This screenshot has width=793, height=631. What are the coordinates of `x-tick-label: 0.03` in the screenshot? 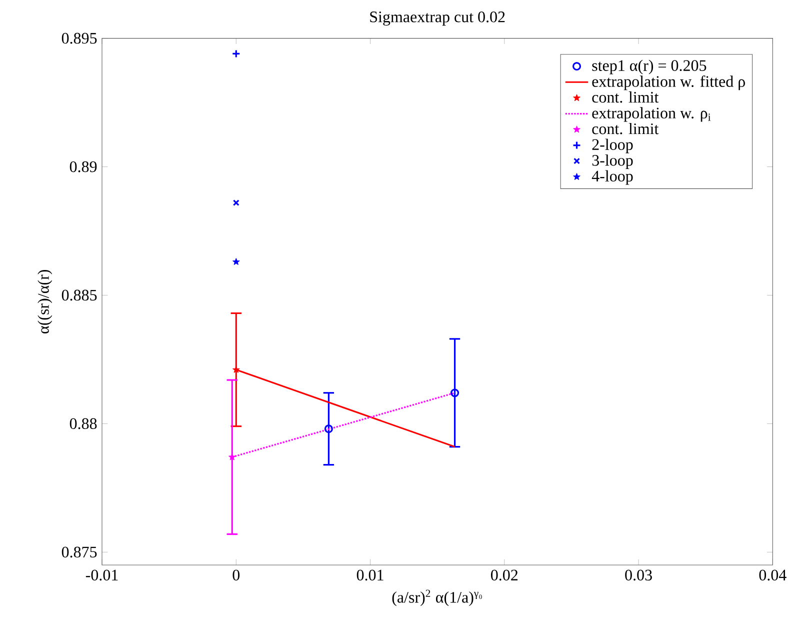 It's located at (638, 575).